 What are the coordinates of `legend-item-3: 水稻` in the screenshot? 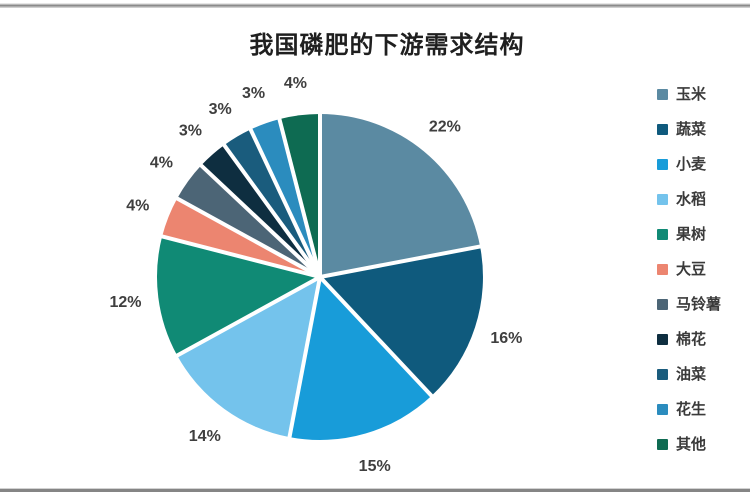 It's located at (689, 199).